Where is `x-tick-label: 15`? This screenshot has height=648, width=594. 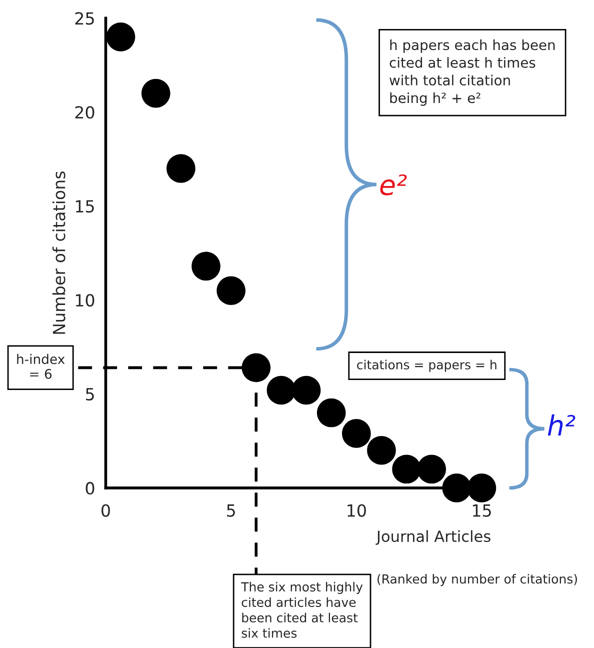 x-tick-label: 15 is located at coordinates (481, 510).